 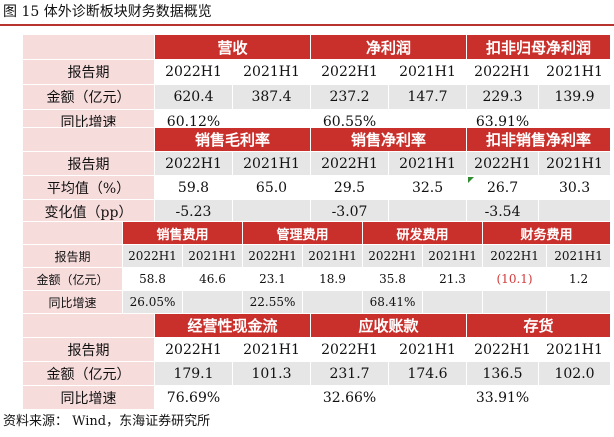 I want to click on table-row: 营收 净利润 扣非归母净利润, so click(x=317, y=47).